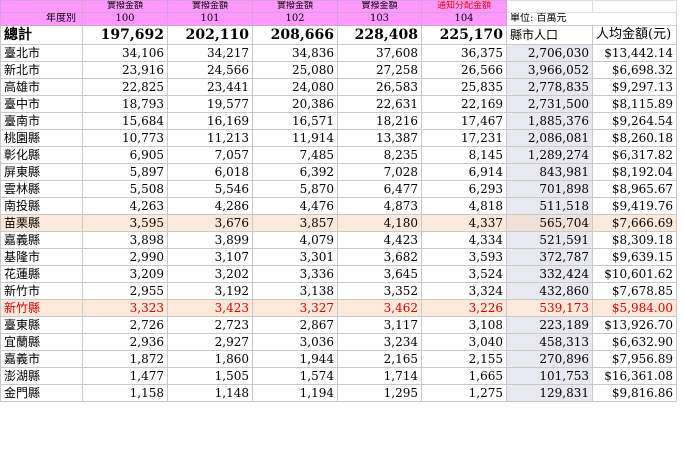 This screenshot has height=462, width=684. I want to click on population-cell: 701,898, so click(549, 189).